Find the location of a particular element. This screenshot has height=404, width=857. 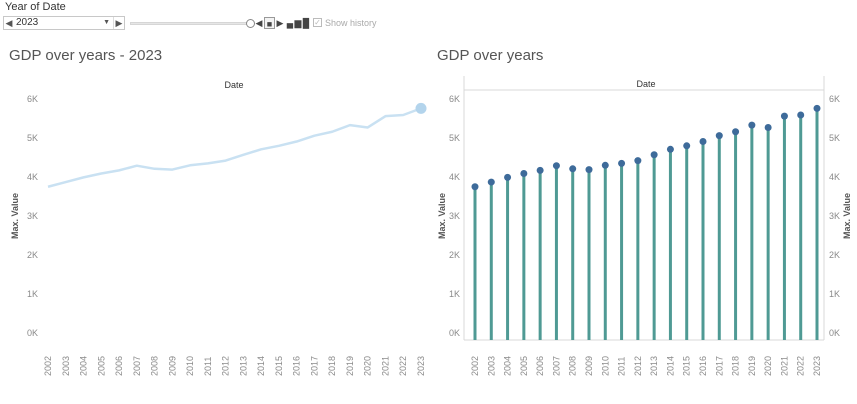

left-y-tick-label: 3K is located at coordinates (32, 216).